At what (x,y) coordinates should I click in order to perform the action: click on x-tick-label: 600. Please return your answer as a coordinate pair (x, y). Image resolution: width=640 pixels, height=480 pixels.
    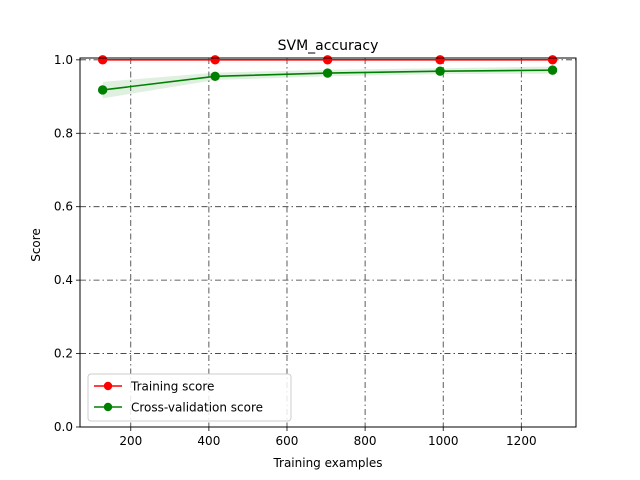
    Looking at the image, I should click on (287, 441).